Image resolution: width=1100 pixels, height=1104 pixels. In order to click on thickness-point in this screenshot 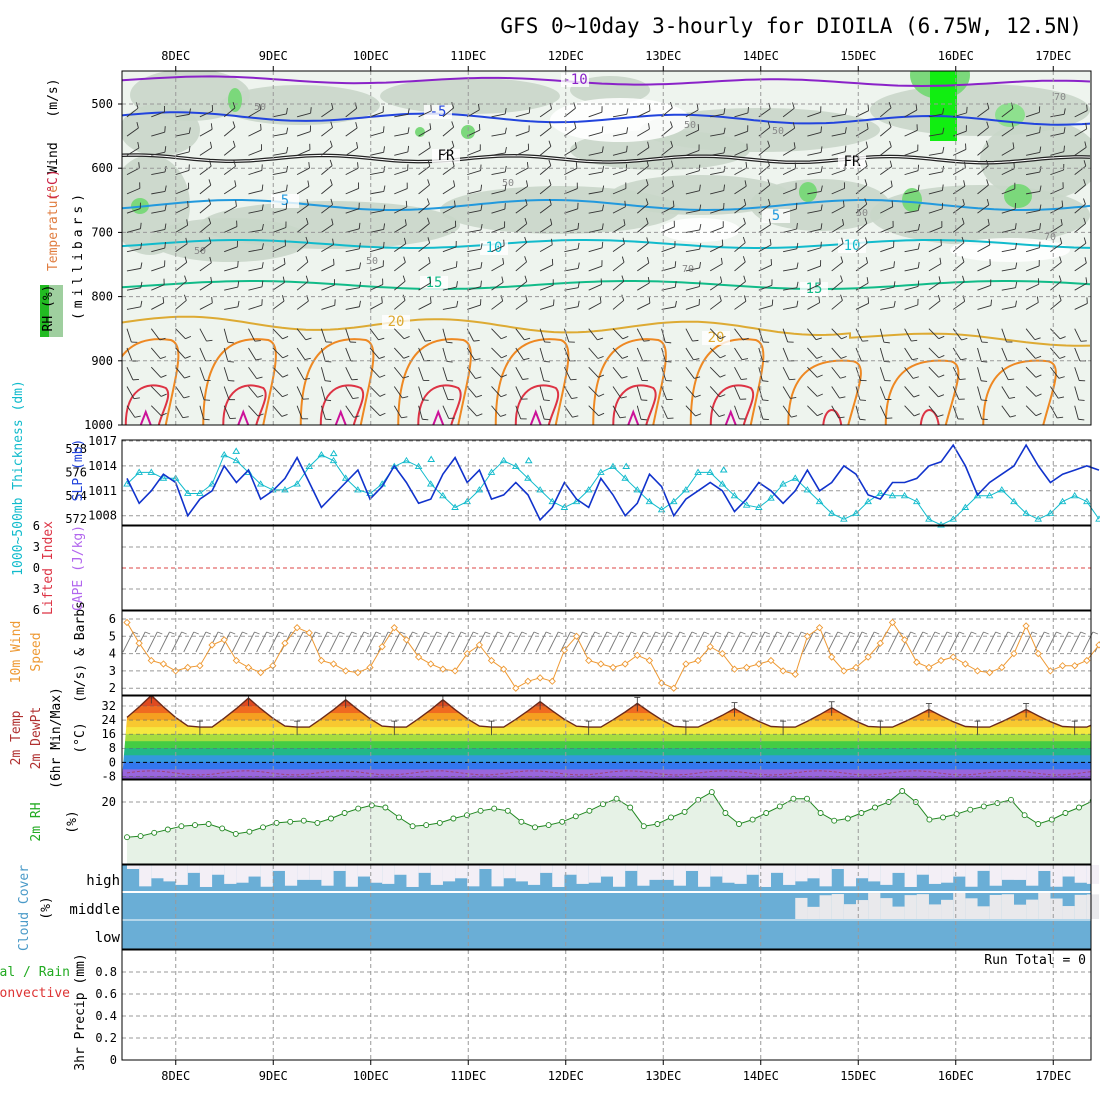, I will do `click(795, 477)`.